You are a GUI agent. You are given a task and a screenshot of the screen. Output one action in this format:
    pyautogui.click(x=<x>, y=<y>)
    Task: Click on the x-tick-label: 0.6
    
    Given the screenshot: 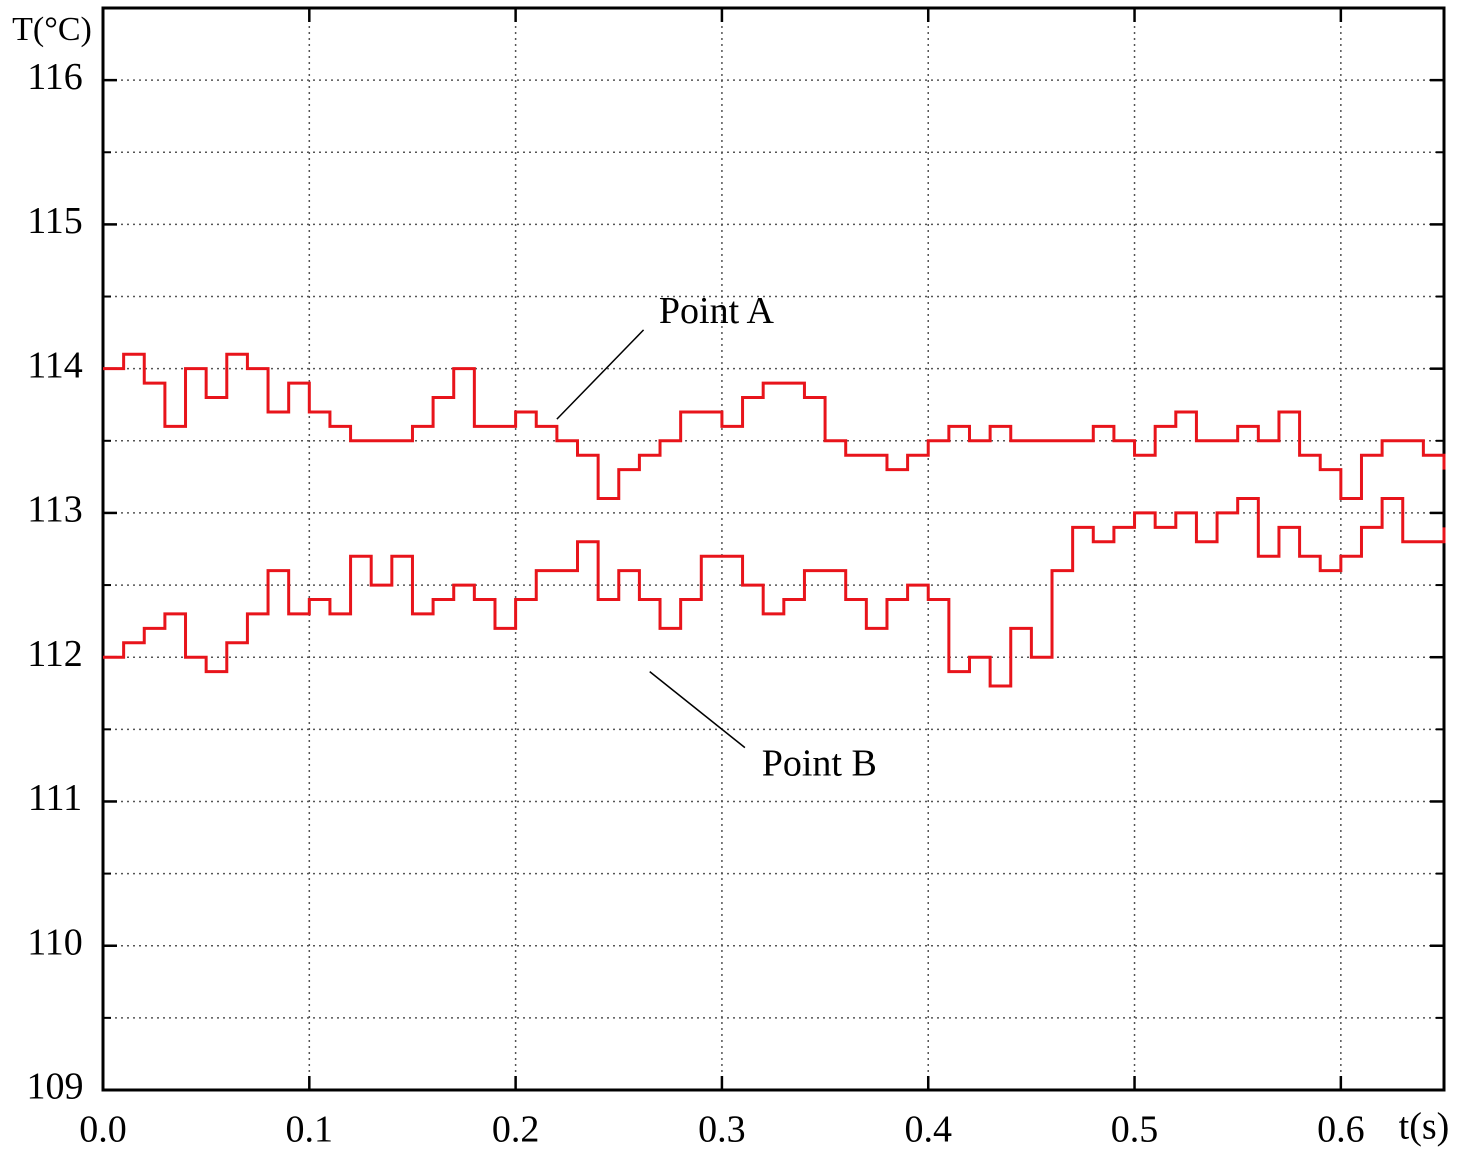 What is the action you would take?
    pyautogui.click(x=1341, y=1130)
    